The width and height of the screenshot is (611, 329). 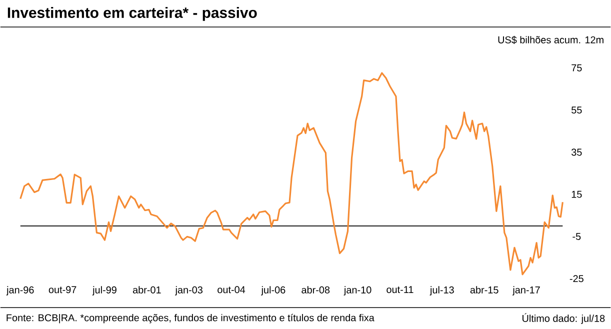 What do you see at coordinates (104, 291) in the screenshot?
I see `x-tick-label: jul-99` at bounding box center [104, 291].